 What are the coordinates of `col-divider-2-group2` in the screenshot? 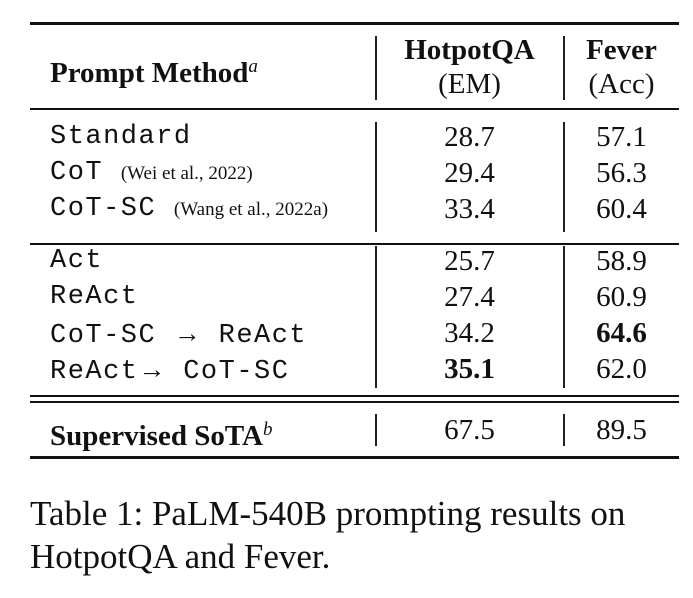 It's located at (564, 317).